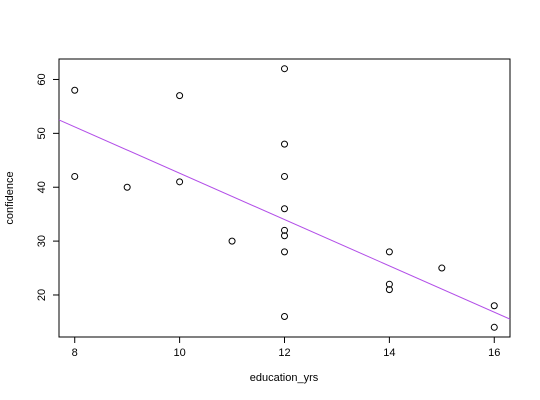 The image size is (540, 400). What do you see at coordinates (284, 378) in the screenshot?
I see `x-axis-label: education_yrs` at bounding box center [284, 378].